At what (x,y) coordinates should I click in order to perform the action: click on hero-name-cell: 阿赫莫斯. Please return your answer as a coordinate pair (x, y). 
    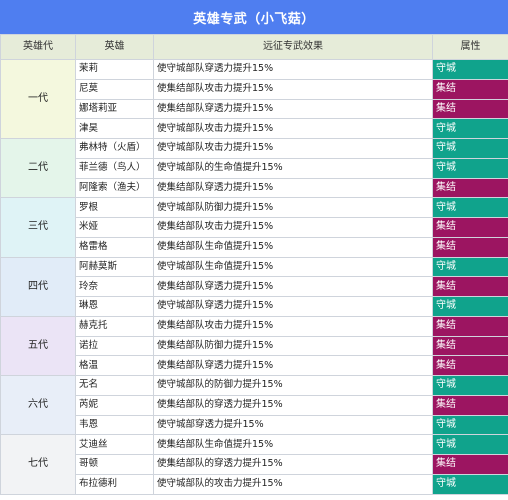
    Looking at the image, I should click on (114, 267).